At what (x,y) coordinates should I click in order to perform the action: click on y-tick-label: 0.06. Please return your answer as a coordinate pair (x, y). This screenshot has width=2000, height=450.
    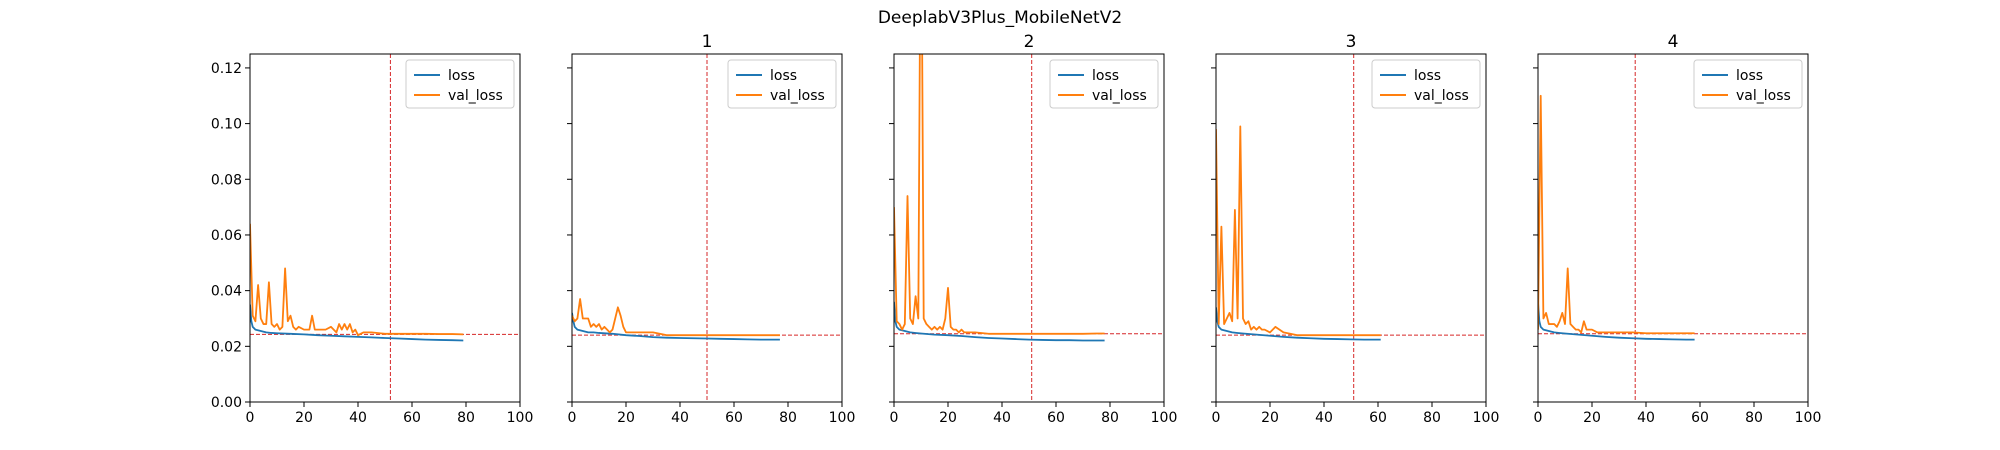
    Looking at the image, I should click on (226, 236).